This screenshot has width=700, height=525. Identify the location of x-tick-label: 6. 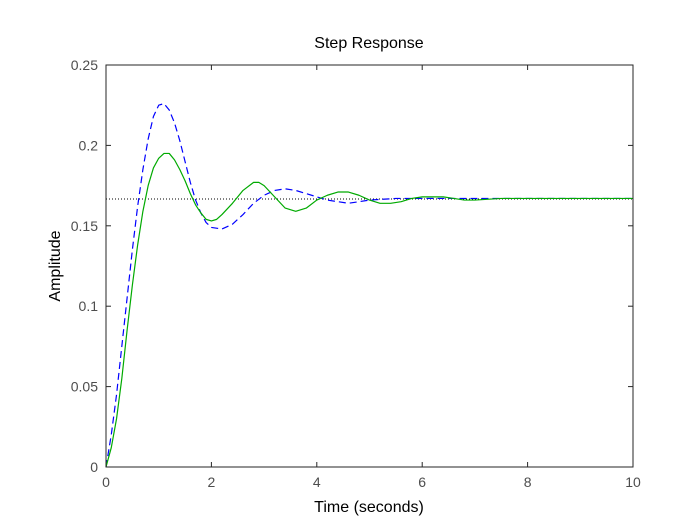
(422, 482).